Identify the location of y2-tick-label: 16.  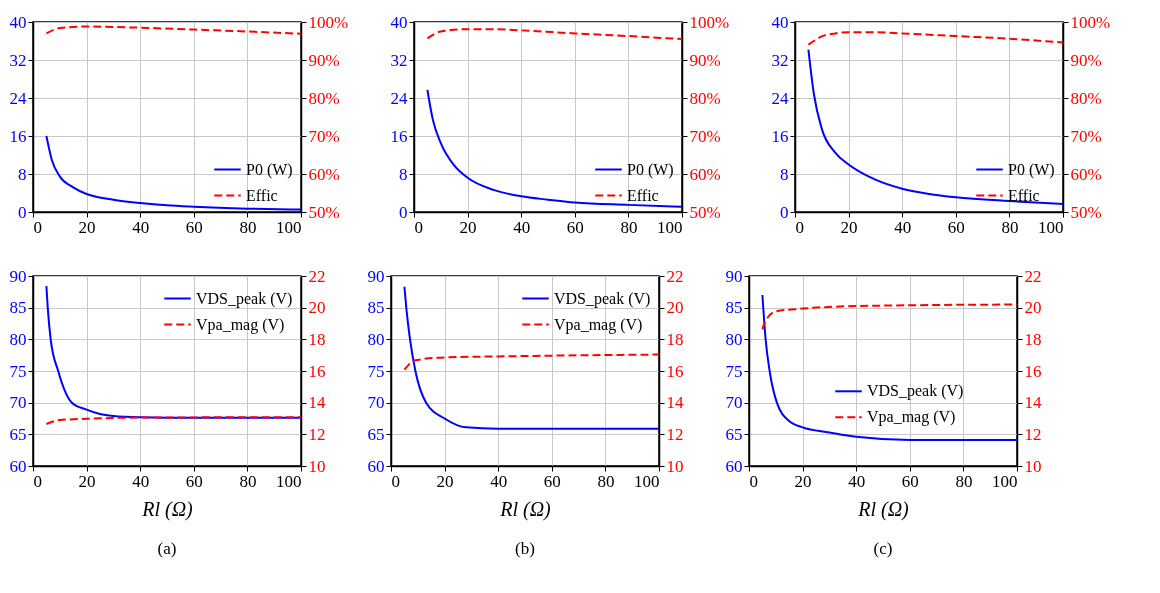
(317, 371).